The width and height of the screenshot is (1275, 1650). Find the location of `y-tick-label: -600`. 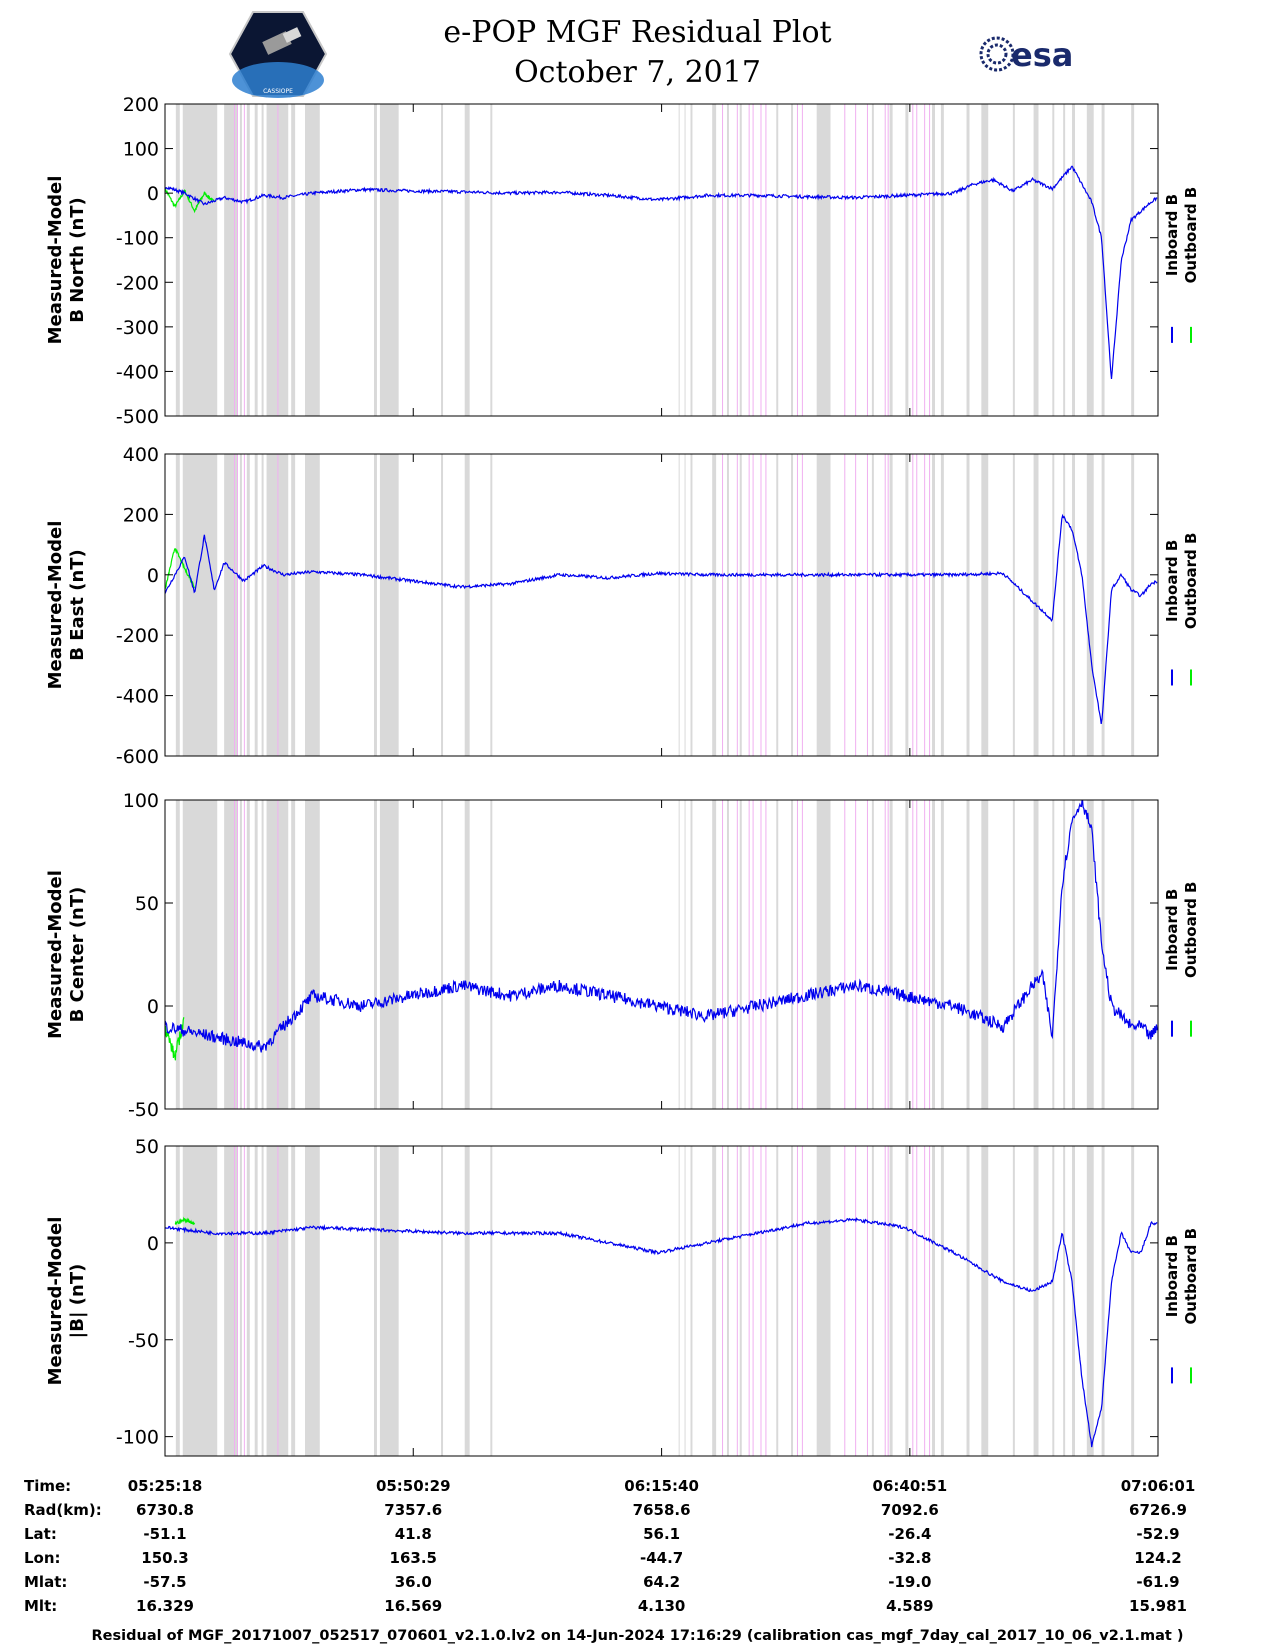

y-tick-label: -600 is located at coordinates (137, 757).